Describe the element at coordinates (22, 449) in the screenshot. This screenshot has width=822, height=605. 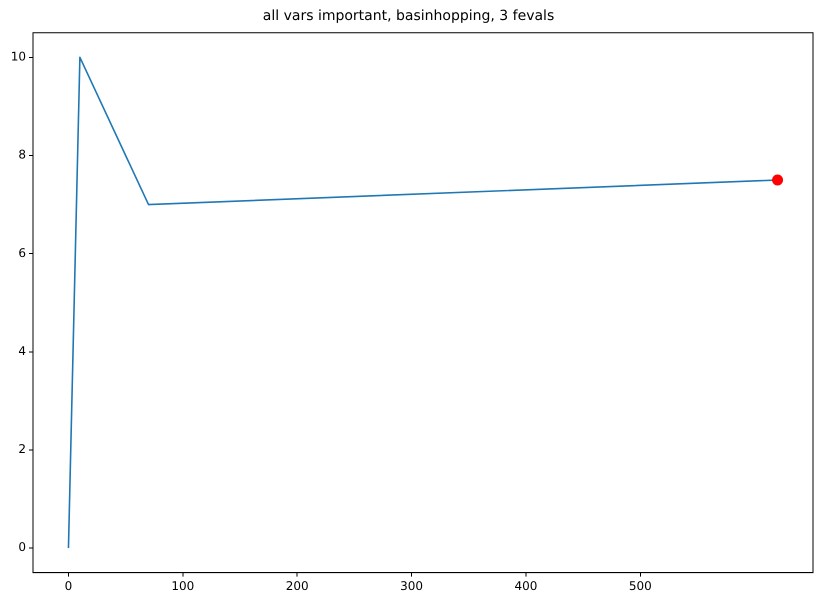
I see `y-tick-label: 2` at that location.